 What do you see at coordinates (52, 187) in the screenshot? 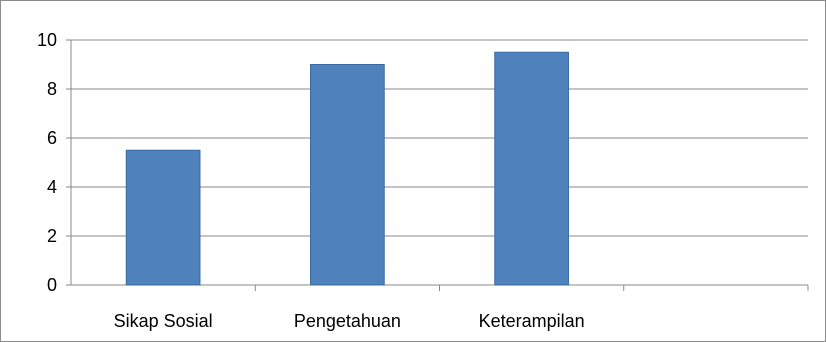
I see `y-tick-label: 4` at bounding box center [52, 187].